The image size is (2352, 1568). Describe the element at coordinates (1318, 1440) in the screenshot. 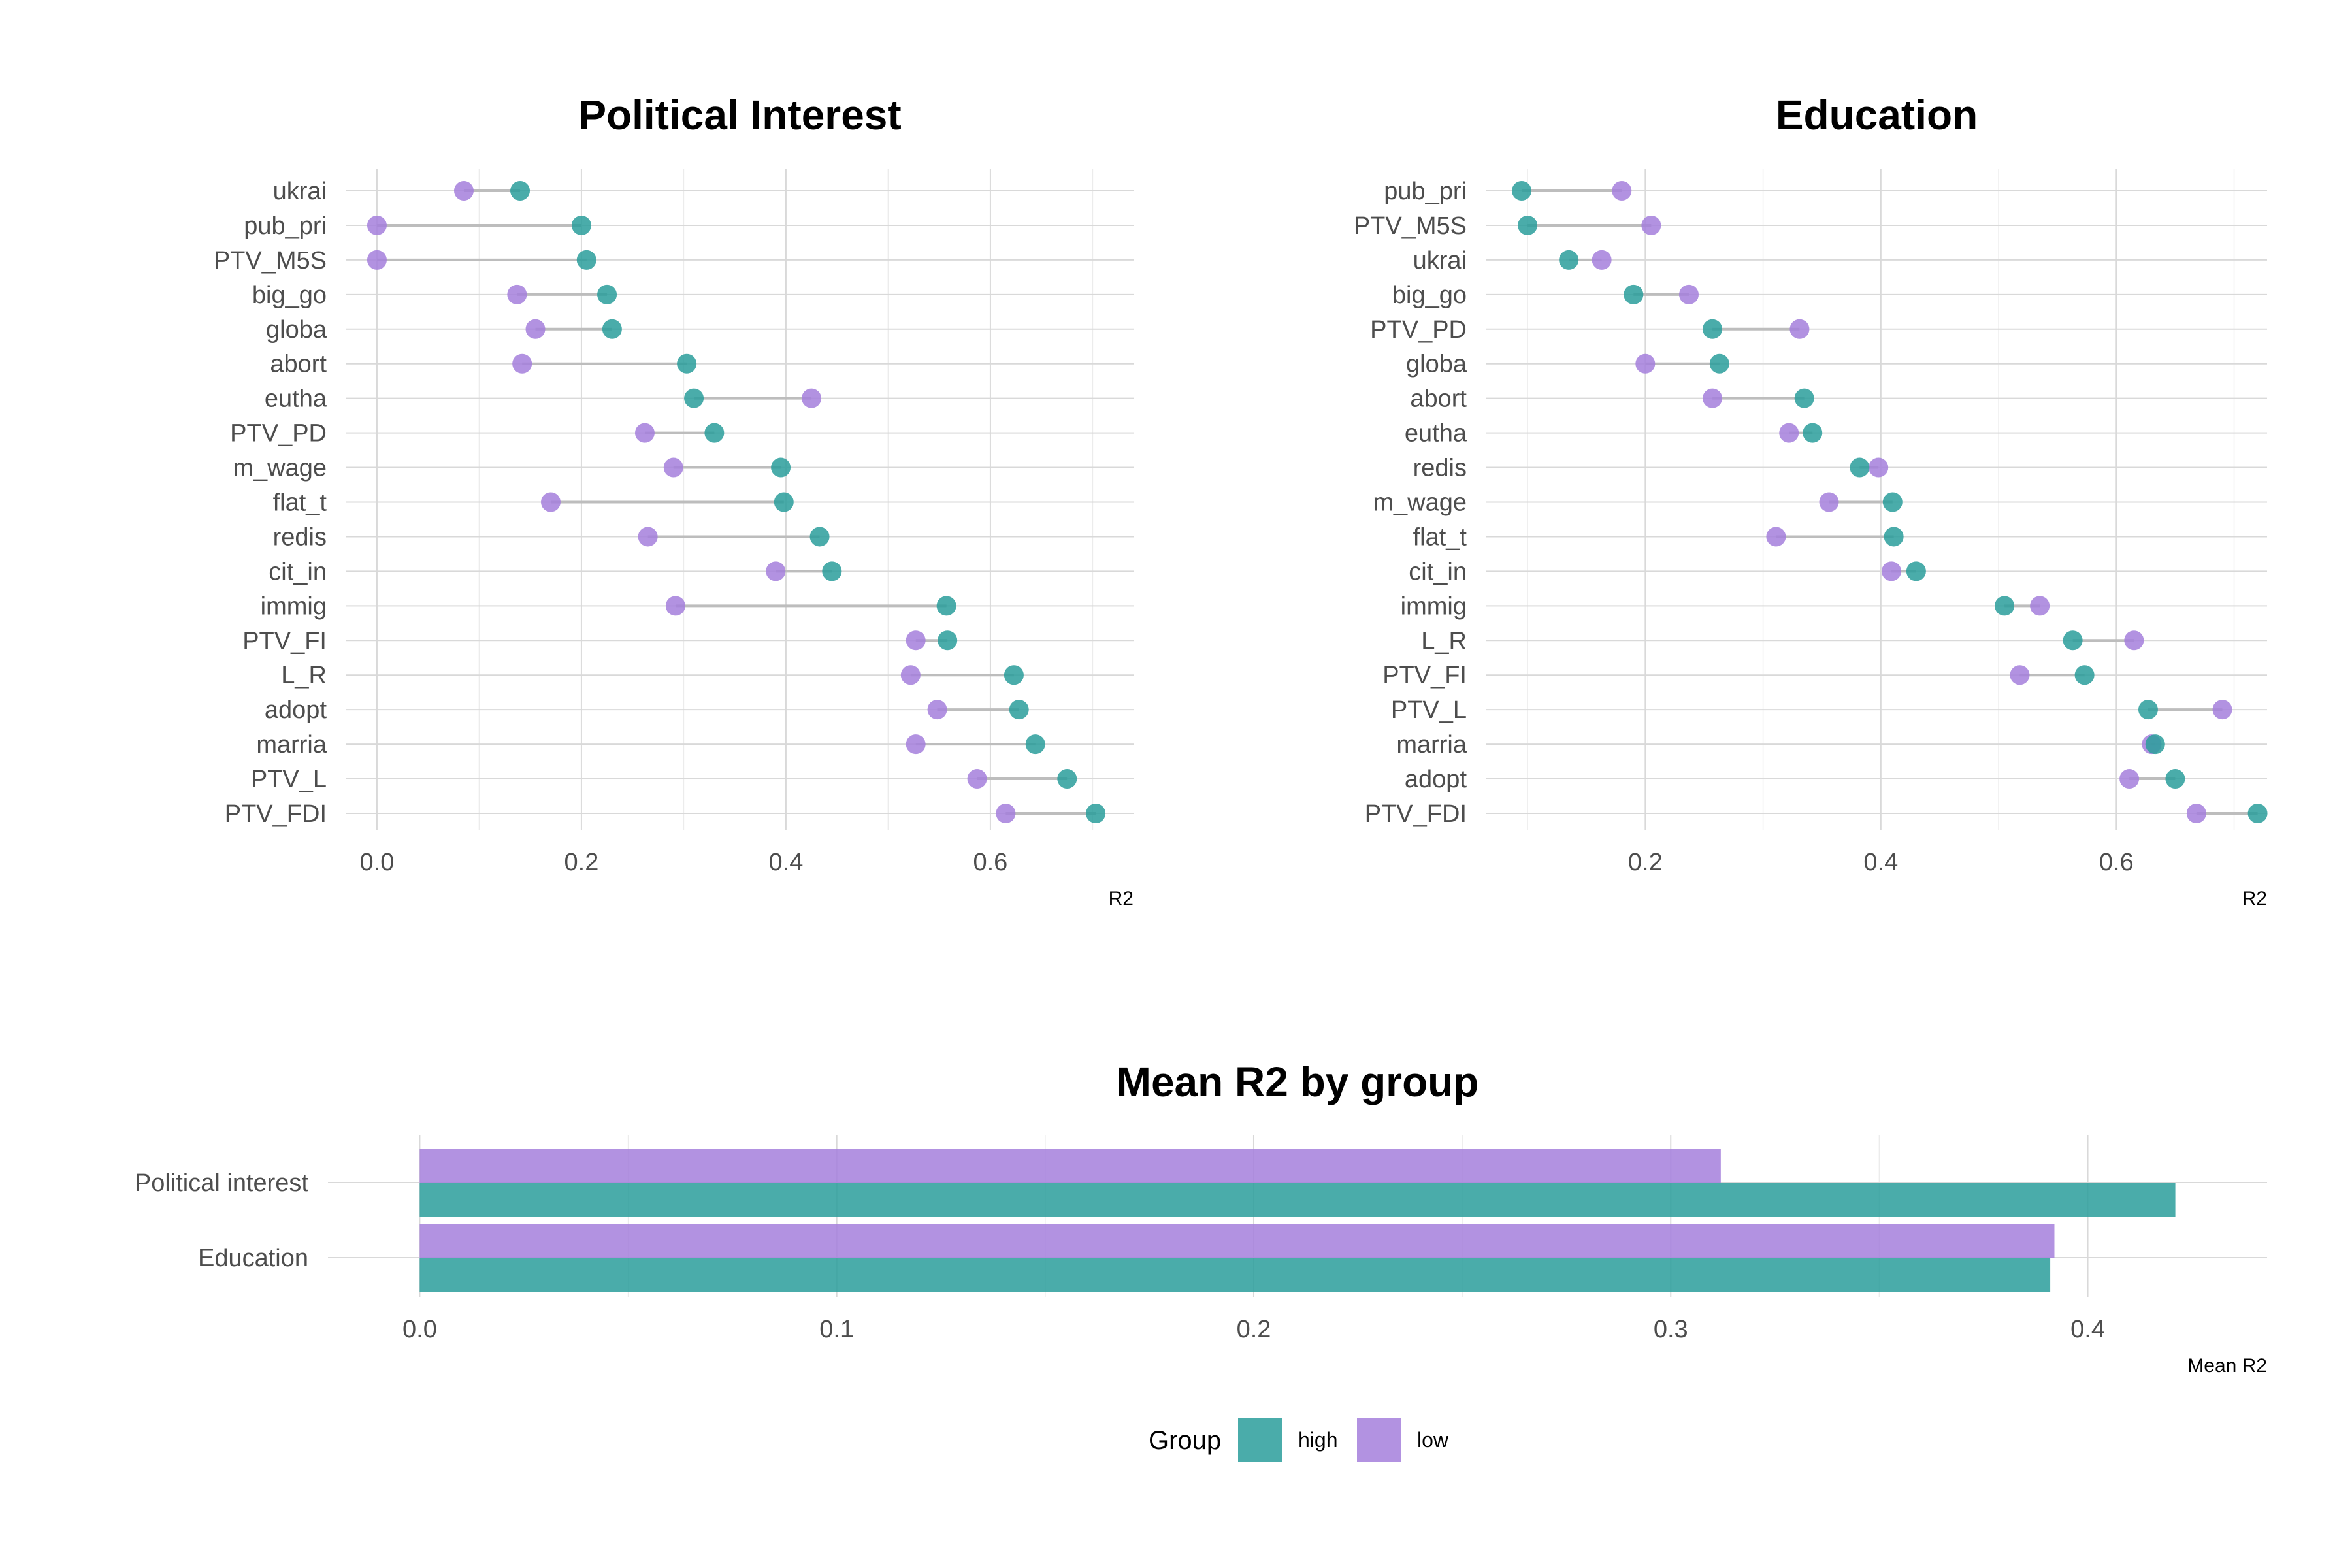

I see `legend-high-label: high` at that location.